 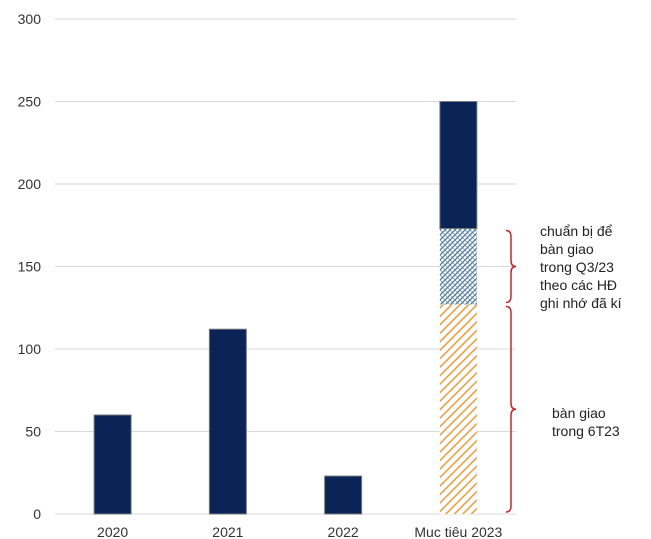 I want to click on y-tick-label: 50, so click(x=33, y=432).